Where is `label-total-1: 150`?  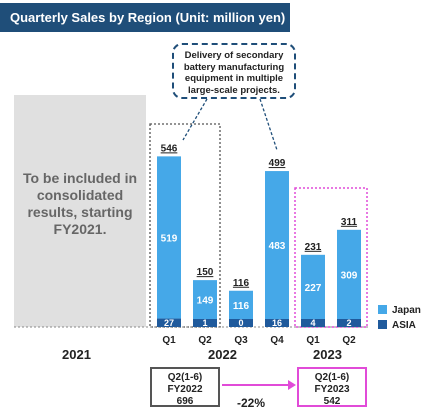
label-total-1: 150 is located at coordinates (205, 272).